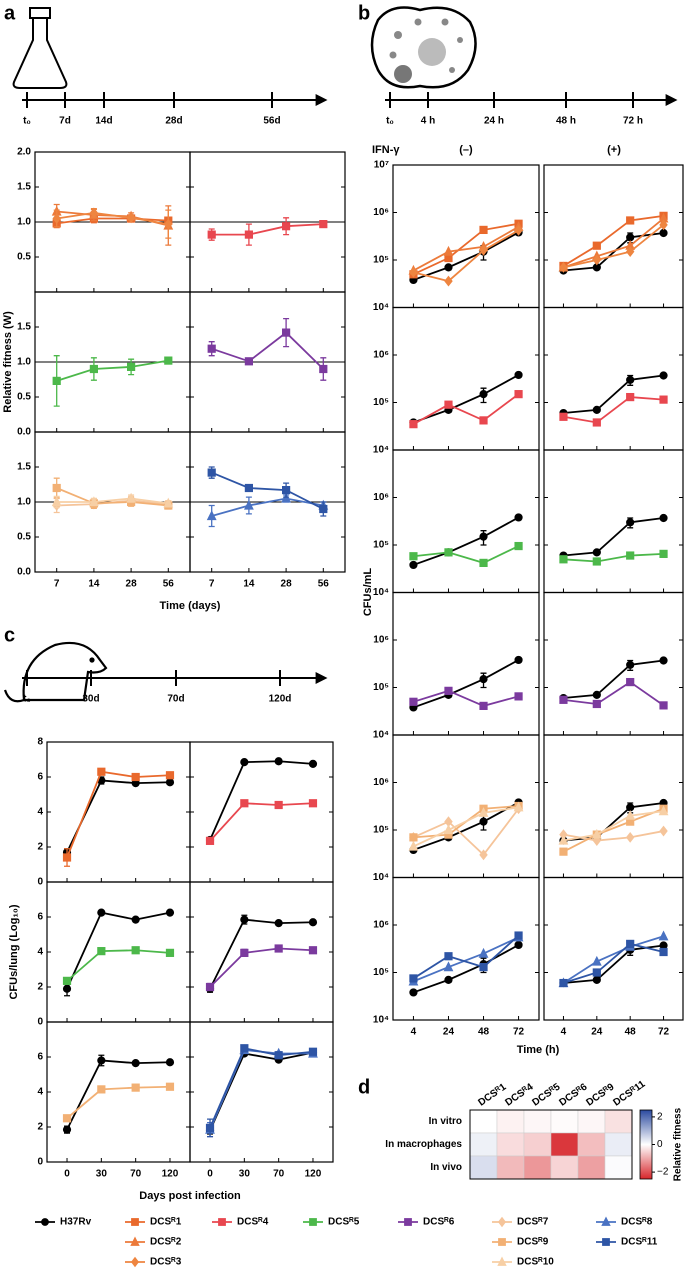  I want to click on x-tick-label: 7, so click(57, 584).